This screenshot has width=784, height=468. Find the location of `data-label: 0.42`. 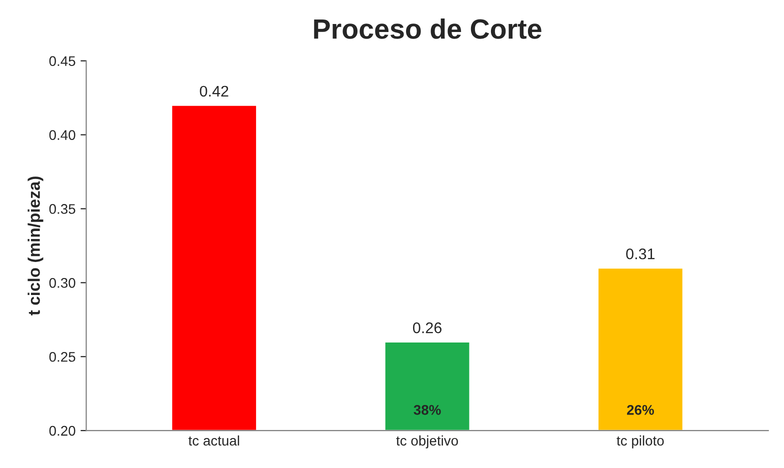

data-label: 0.42 is located at coordinates (214, 91).